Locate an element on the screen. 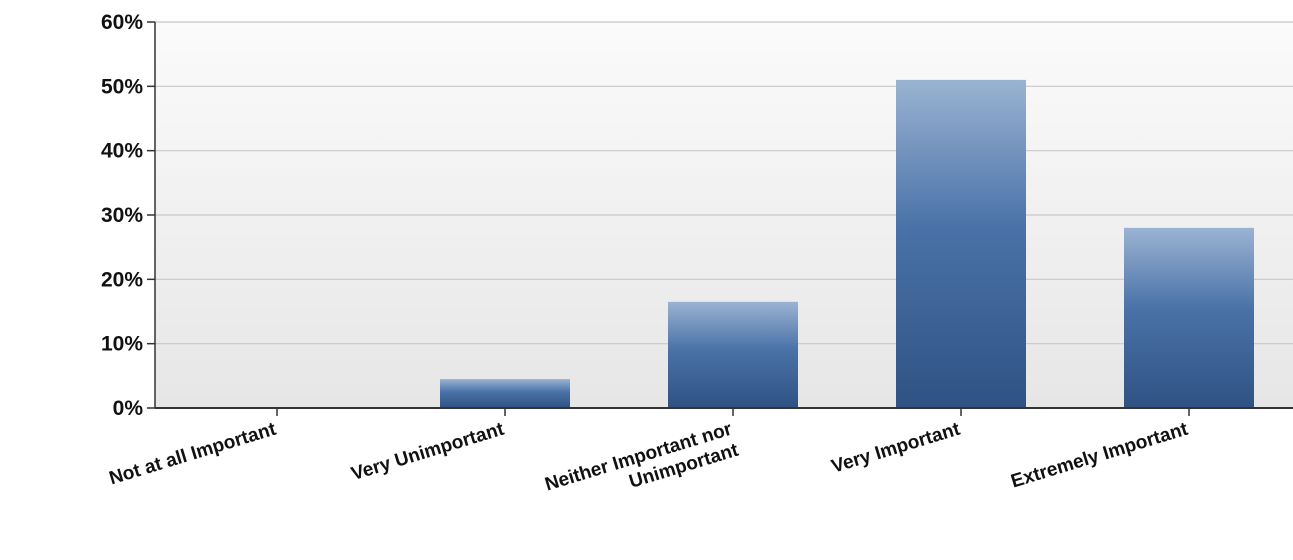 This screenshot has height=560, width=1293. y-tick-label: 50% is located at coordinates (122, 86).